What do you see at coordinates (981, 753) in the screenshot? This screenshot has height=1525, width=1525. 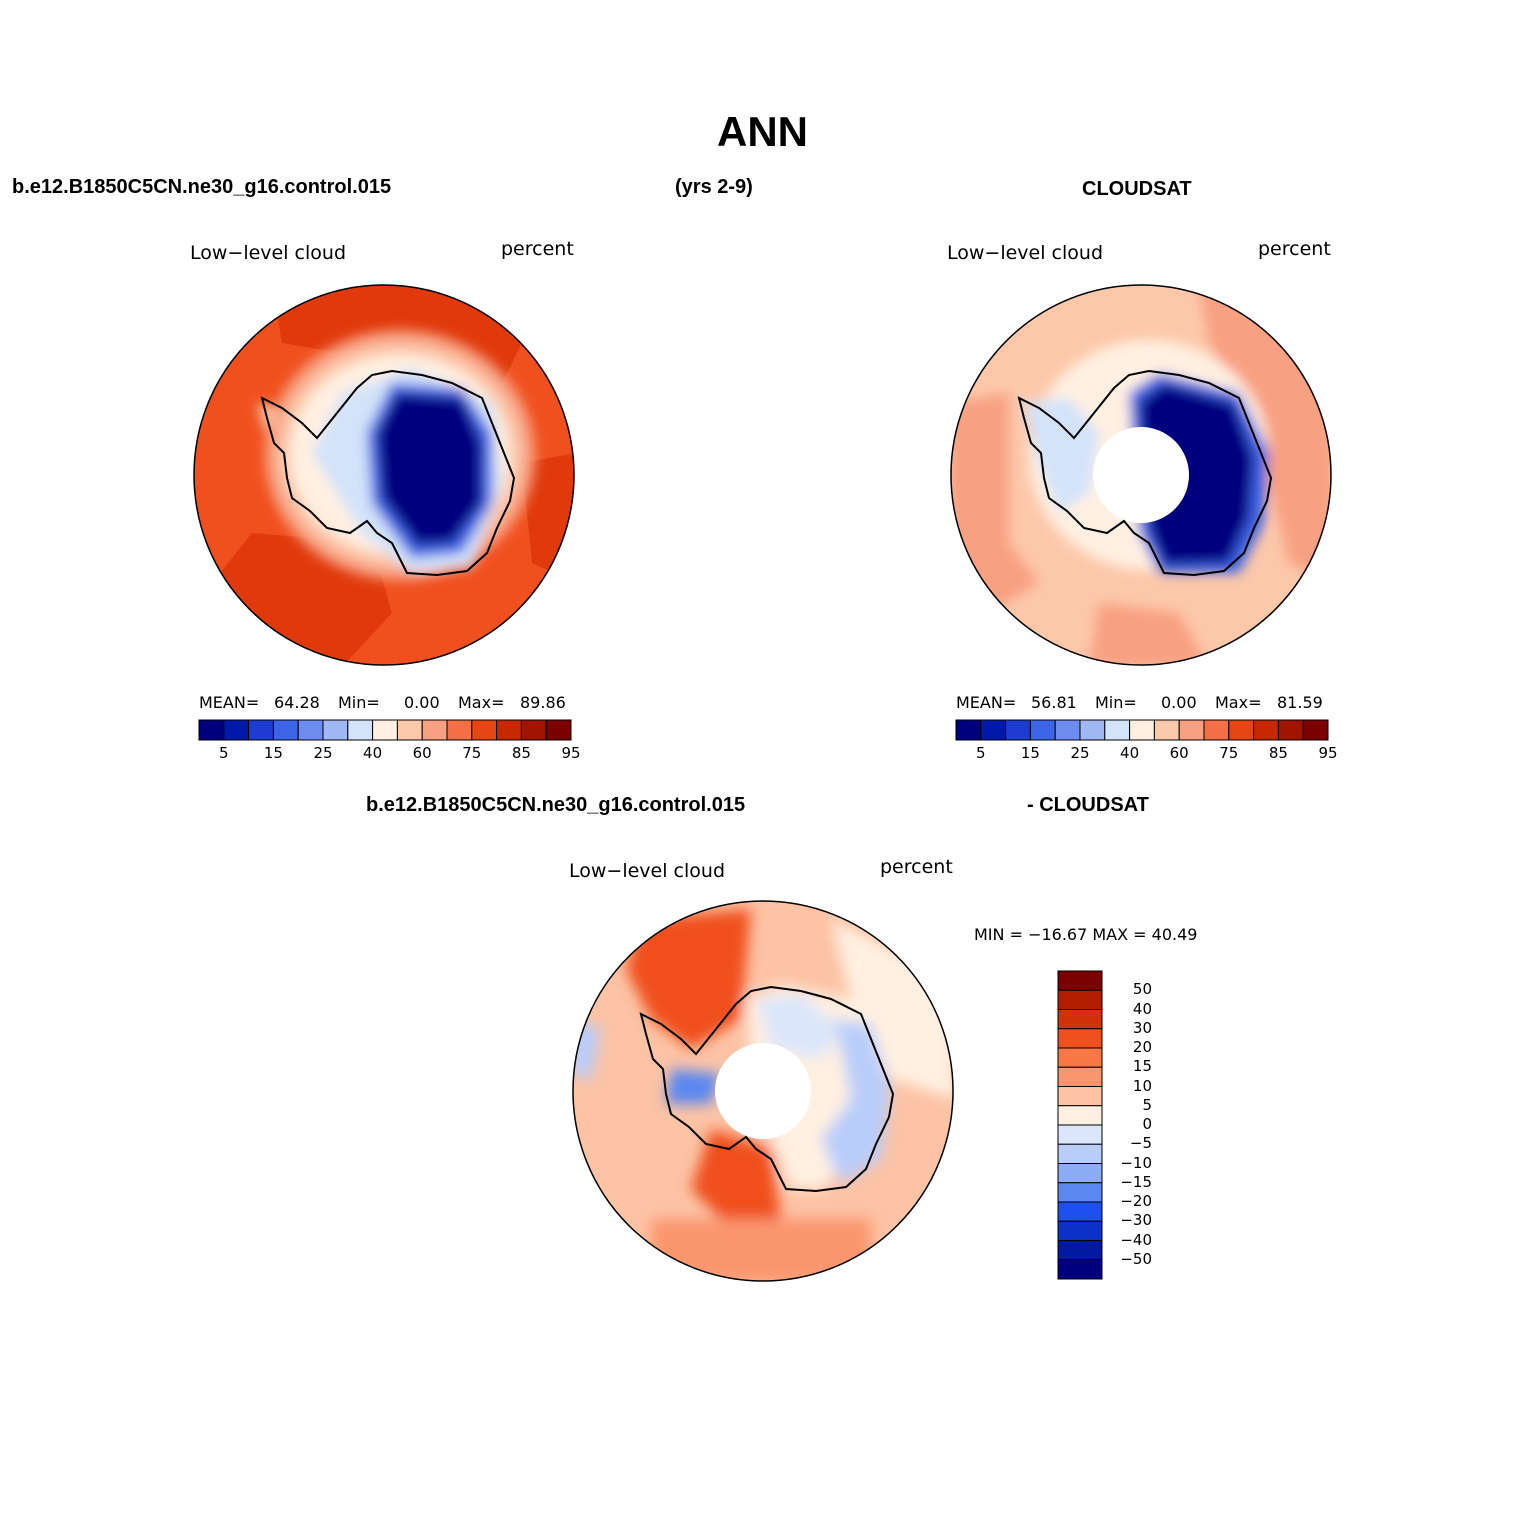 I see `obs-colorbar-tick-label: 5` at bounding box center [981, 753].